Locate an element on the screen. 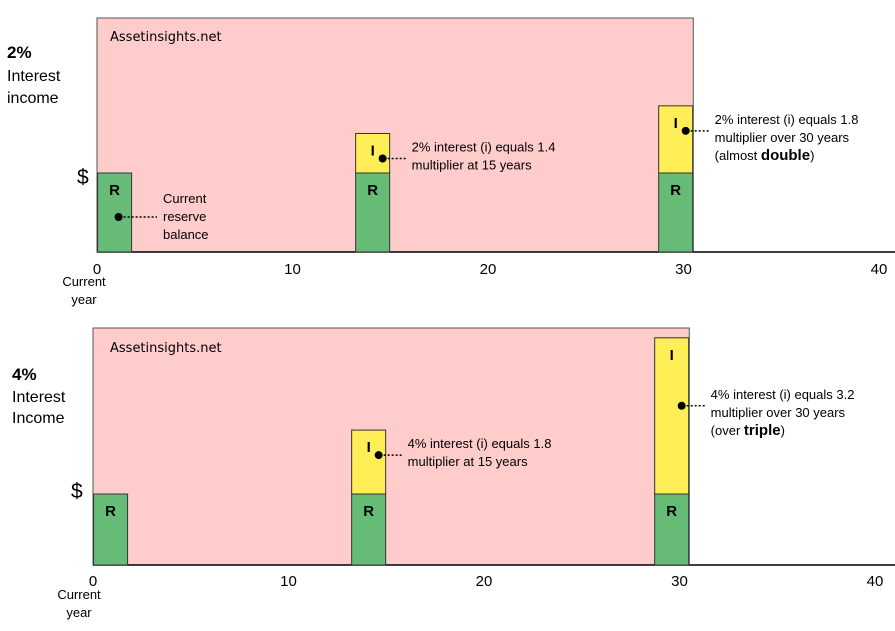 This screenshot has height=631, width=895. annotation-text: Current is located at coordinates (185, 198).